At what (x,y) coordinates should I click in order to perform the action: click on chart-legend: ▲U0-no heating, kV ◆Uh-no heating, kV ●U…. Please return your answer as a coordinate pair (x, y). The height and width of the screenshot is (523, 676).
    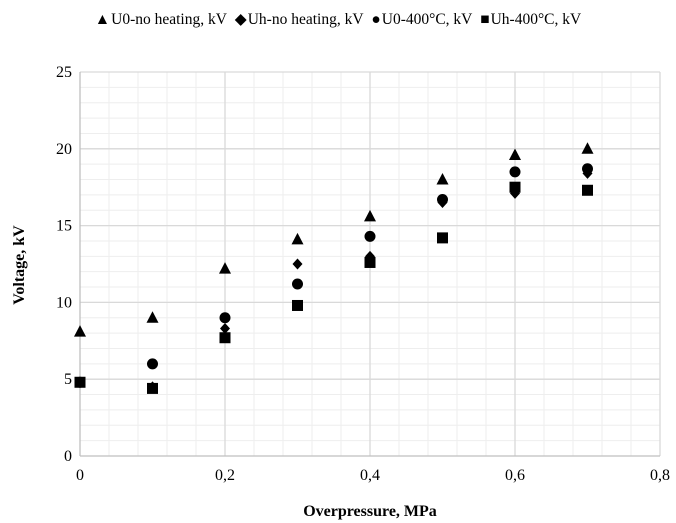
    Looking at the image, I should click on (338, 19).